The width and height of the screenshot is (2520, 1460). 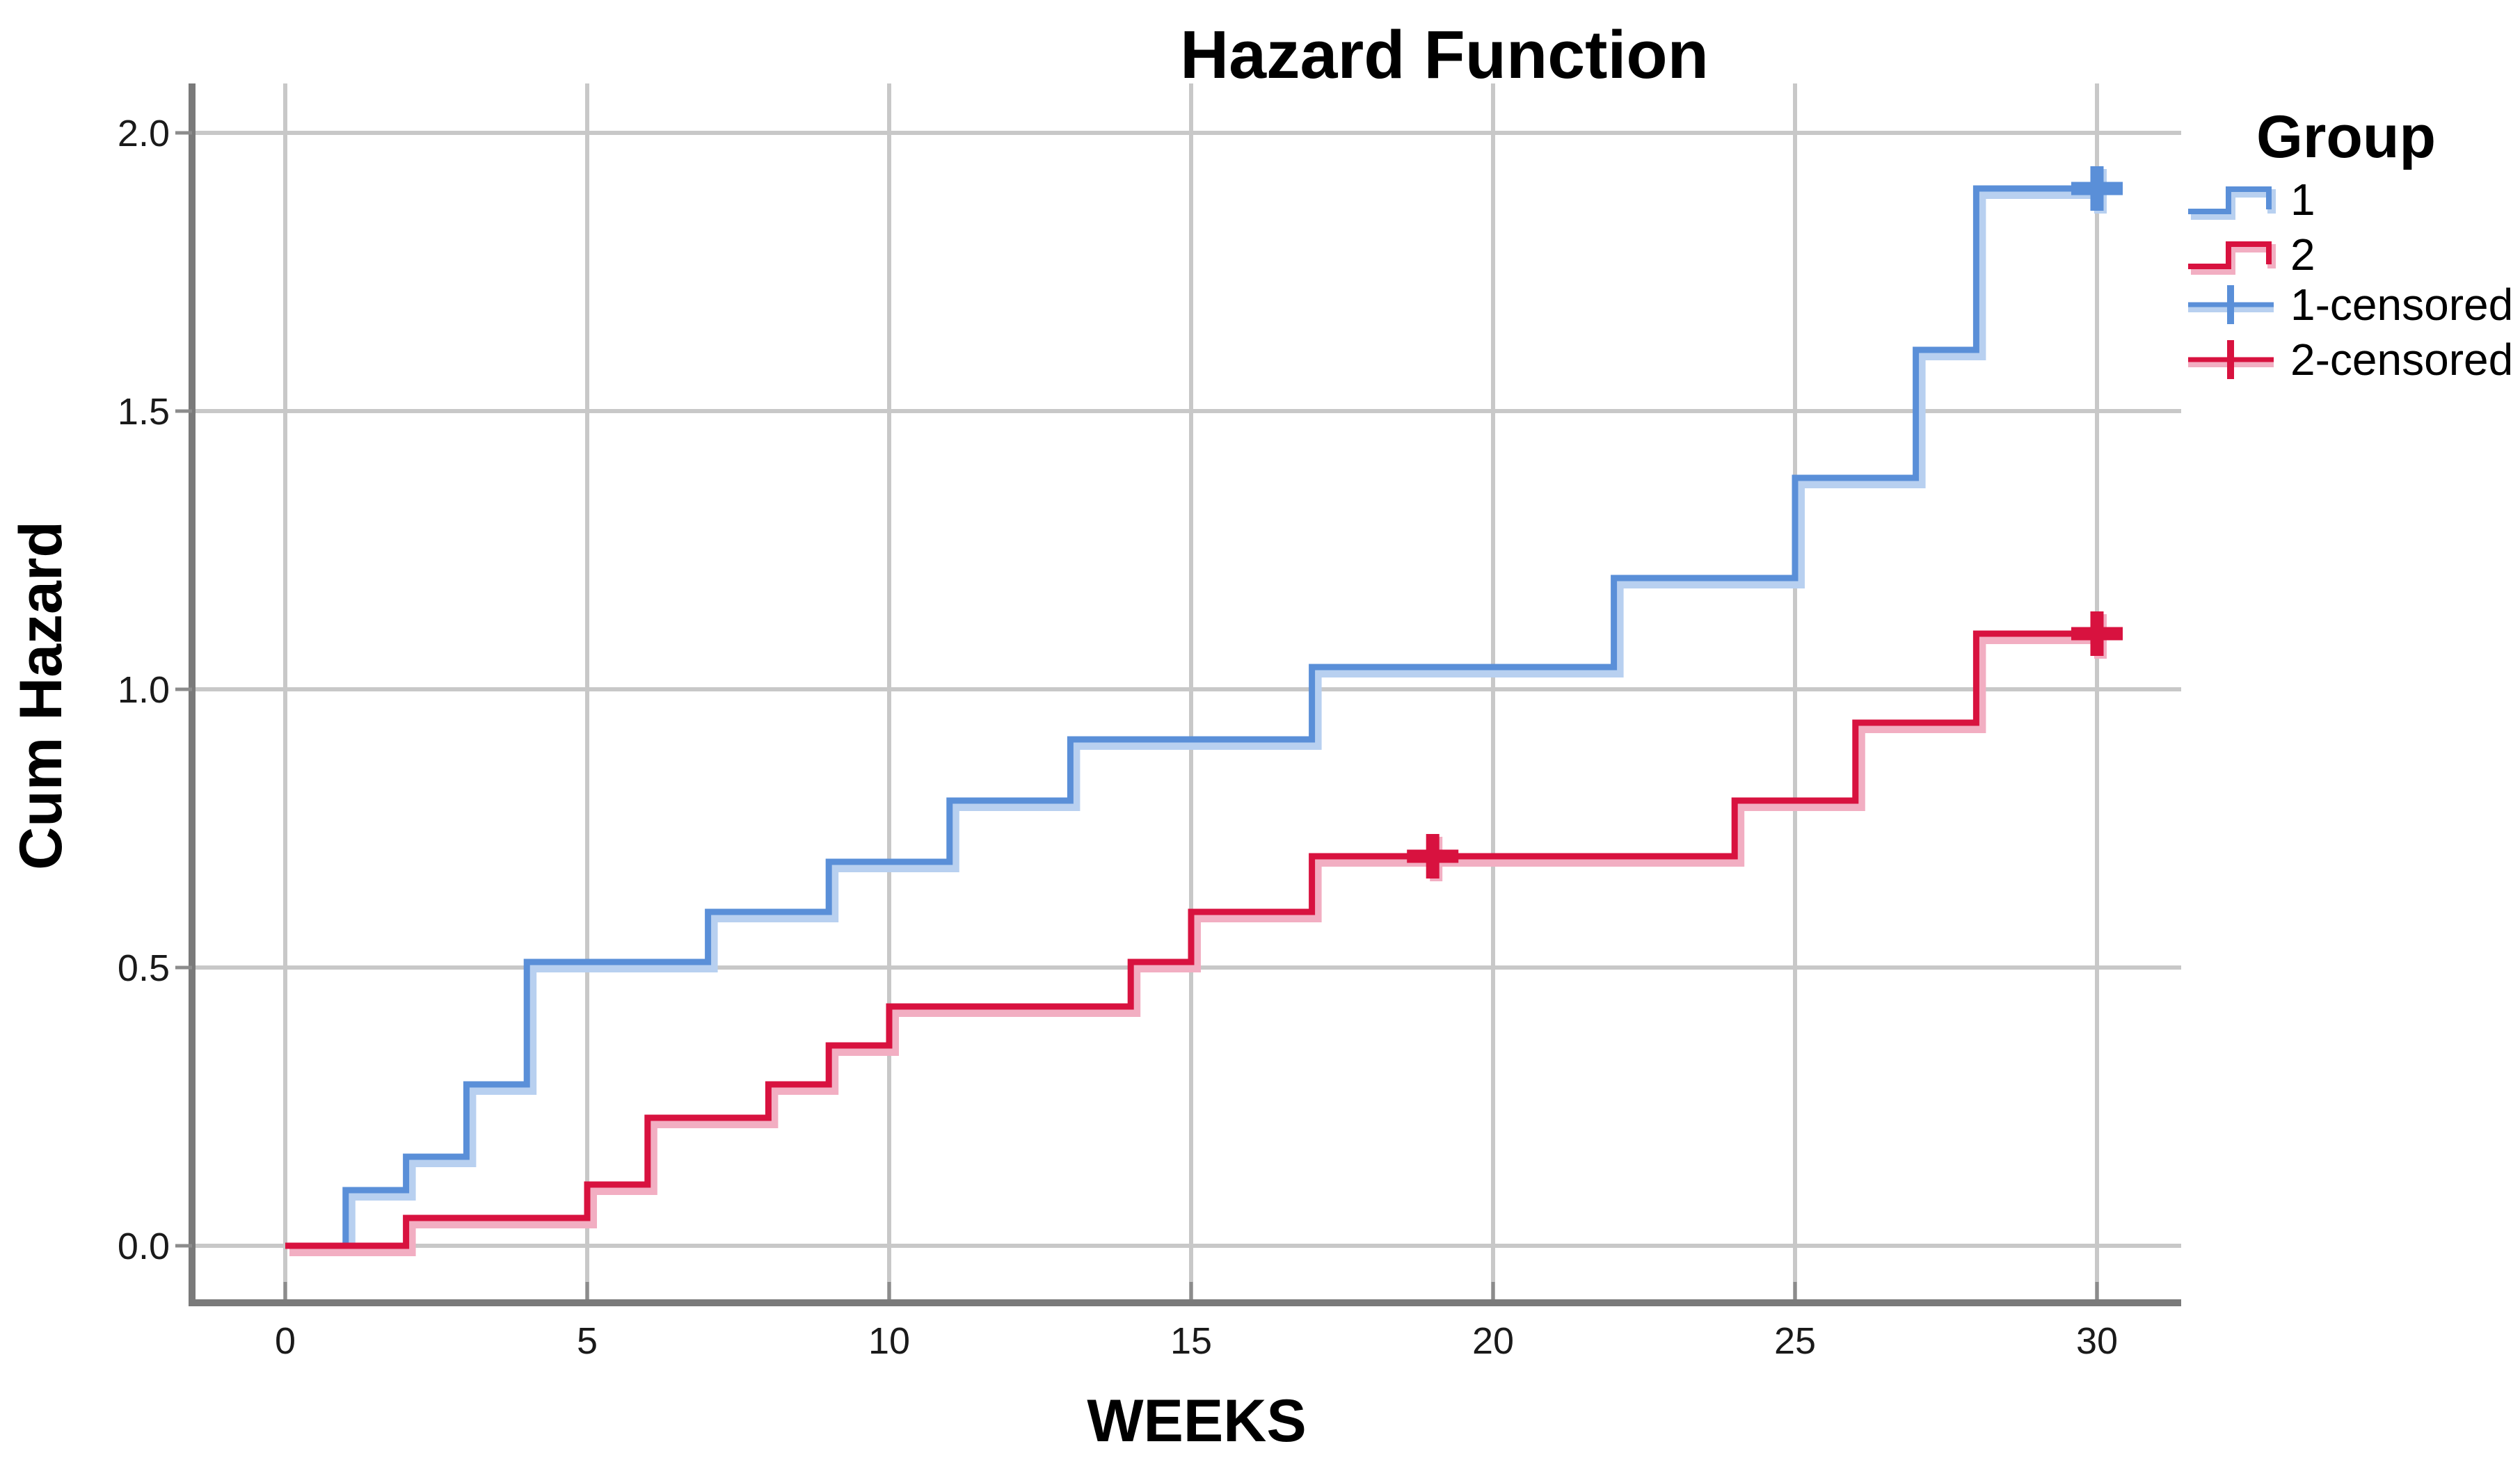 I want to click on legend-item-label: 1, so click(x=2302, y=200).